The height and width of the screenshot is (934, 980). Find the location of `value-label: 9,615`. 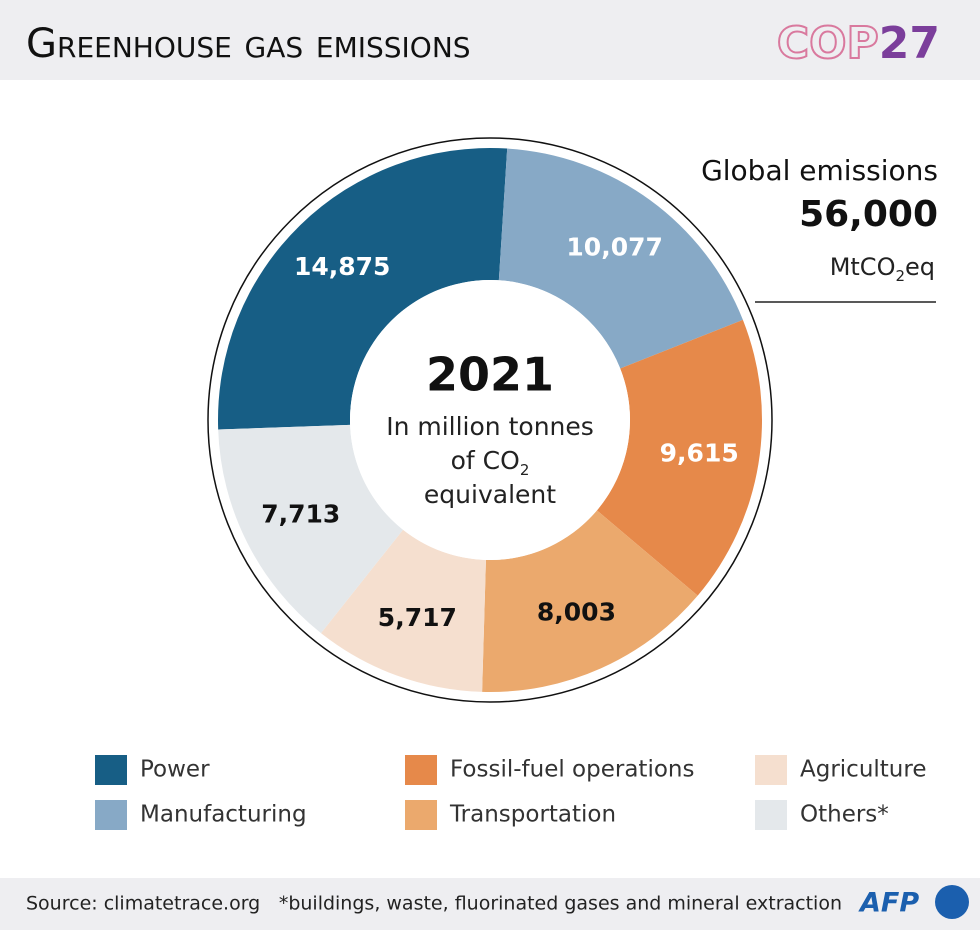

value-label: 9,615 is located at coordinates (699, 452).